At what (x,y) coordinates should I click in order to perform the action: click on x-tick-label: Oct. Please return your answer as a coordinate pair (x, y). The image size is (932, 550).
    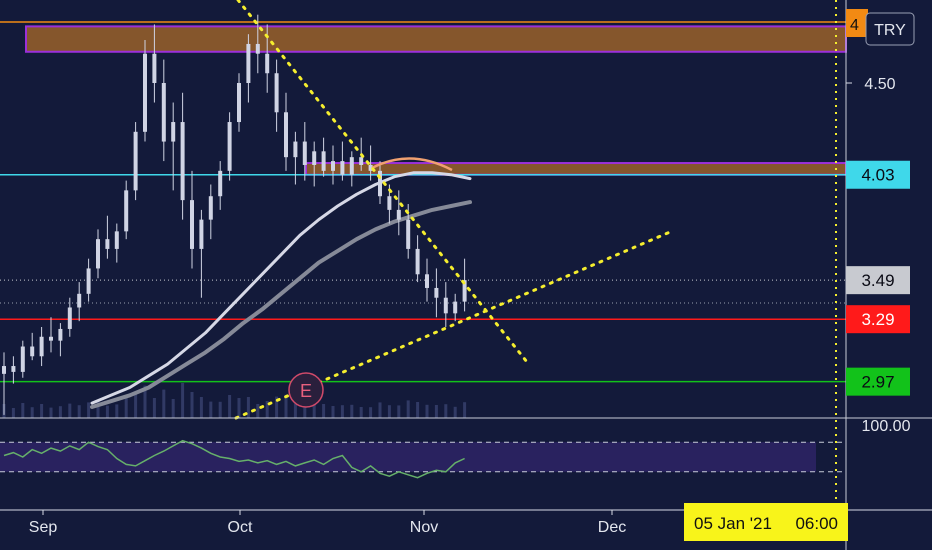
    Looking at the image, I should click on (240, 527).